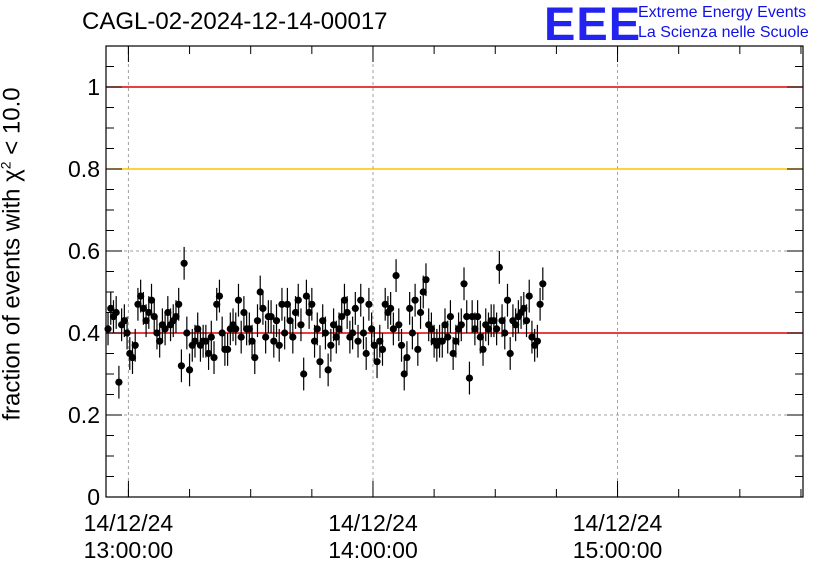 The image size is (836, 572). I want to click on x-tick-date-label: 14/12/24, so click(618, 523).